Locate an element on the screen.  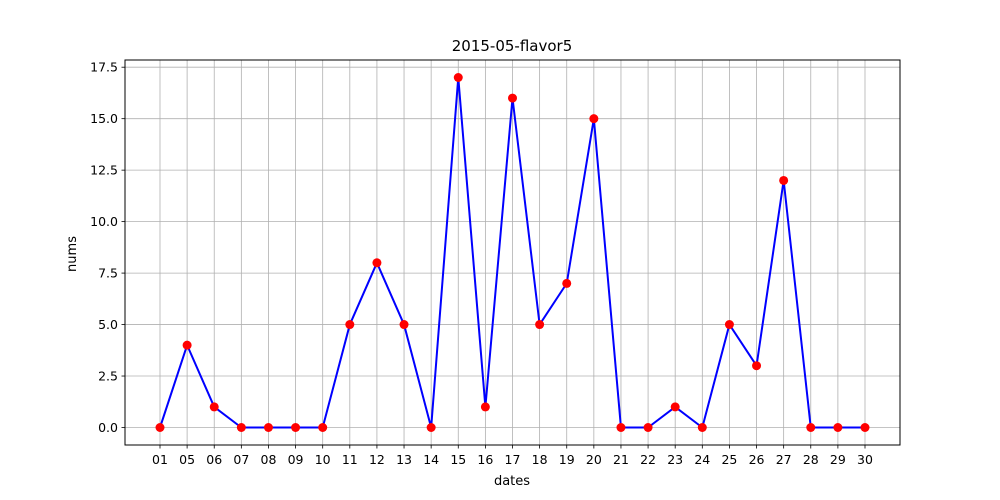
chart-title: 2015-05-flavor5 is located at coordinates (512, 46).